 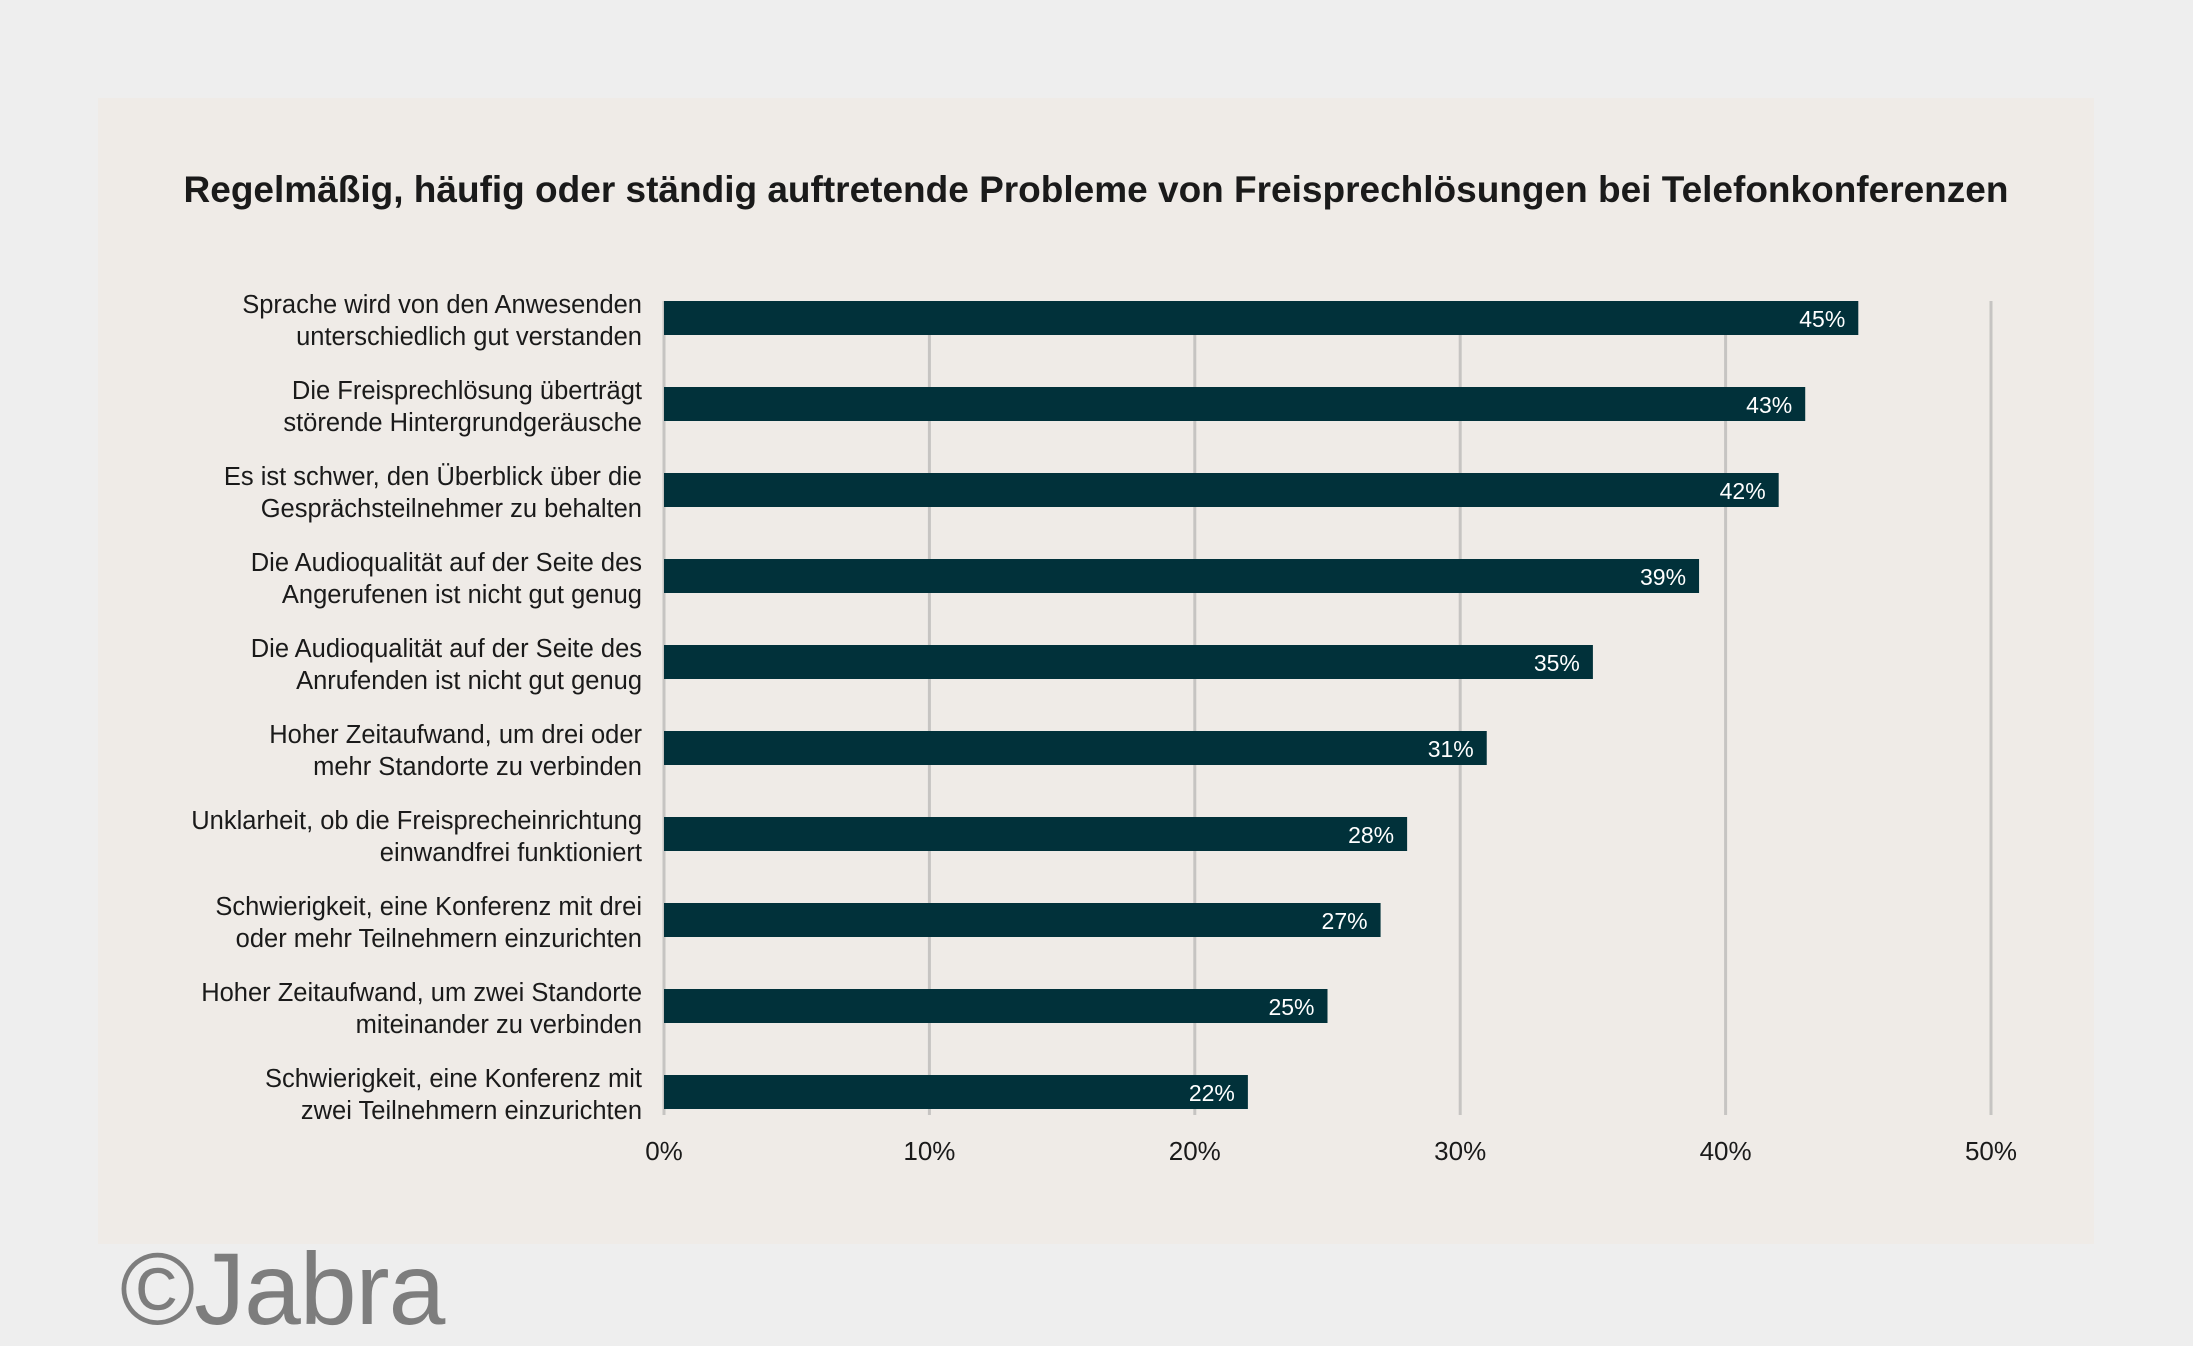 What do you see at coordinates (421, 993) in the screenshot?
I see `category-label-9-line-1: Hoher Zeitaufwand, um zwei Standorte` at bounding box center [421, 993].